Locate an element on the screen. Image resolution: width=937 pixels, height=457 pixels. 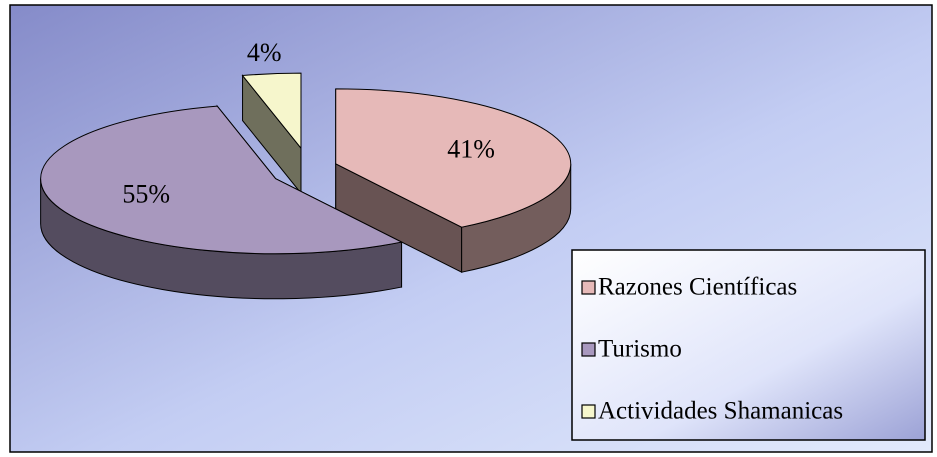
data-label: 55% is located at coordinates (146, 194).